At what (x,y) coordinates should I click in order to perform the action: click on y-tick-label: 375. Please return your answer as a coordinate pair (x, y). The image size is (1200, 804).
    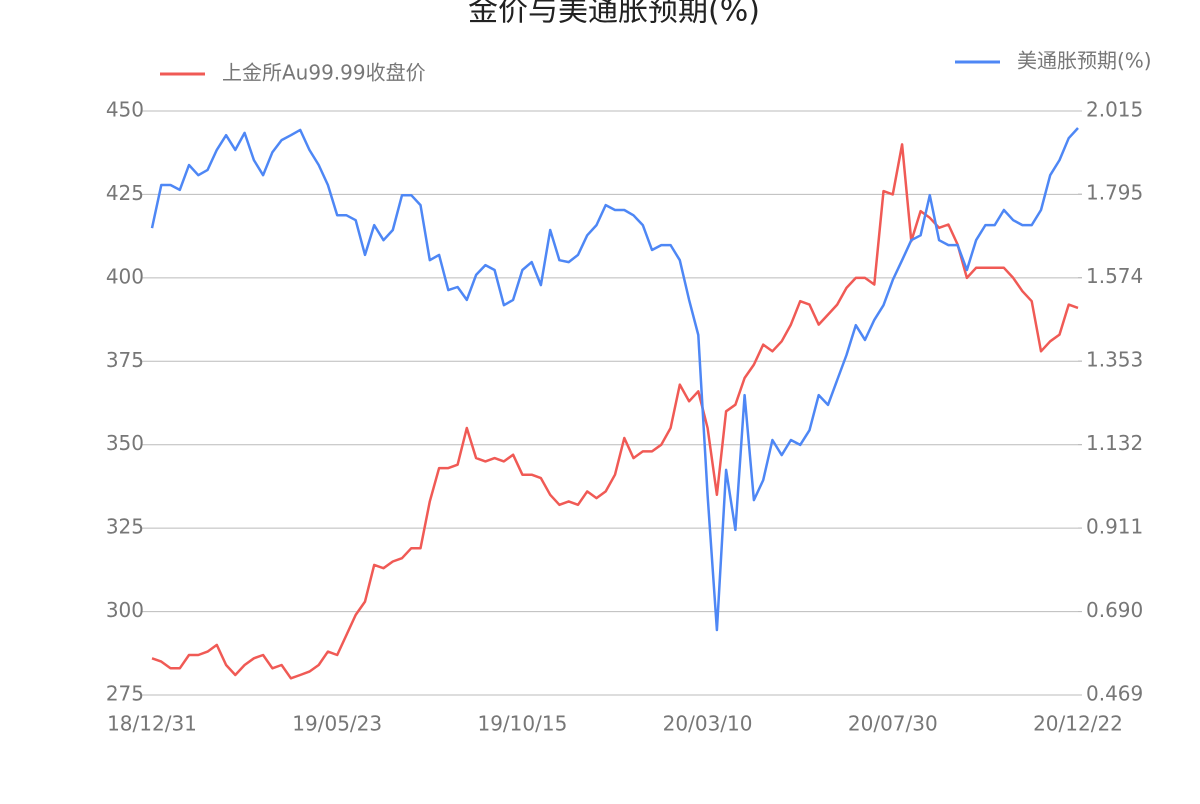
    Looking at the image, I should click on (125, 360).